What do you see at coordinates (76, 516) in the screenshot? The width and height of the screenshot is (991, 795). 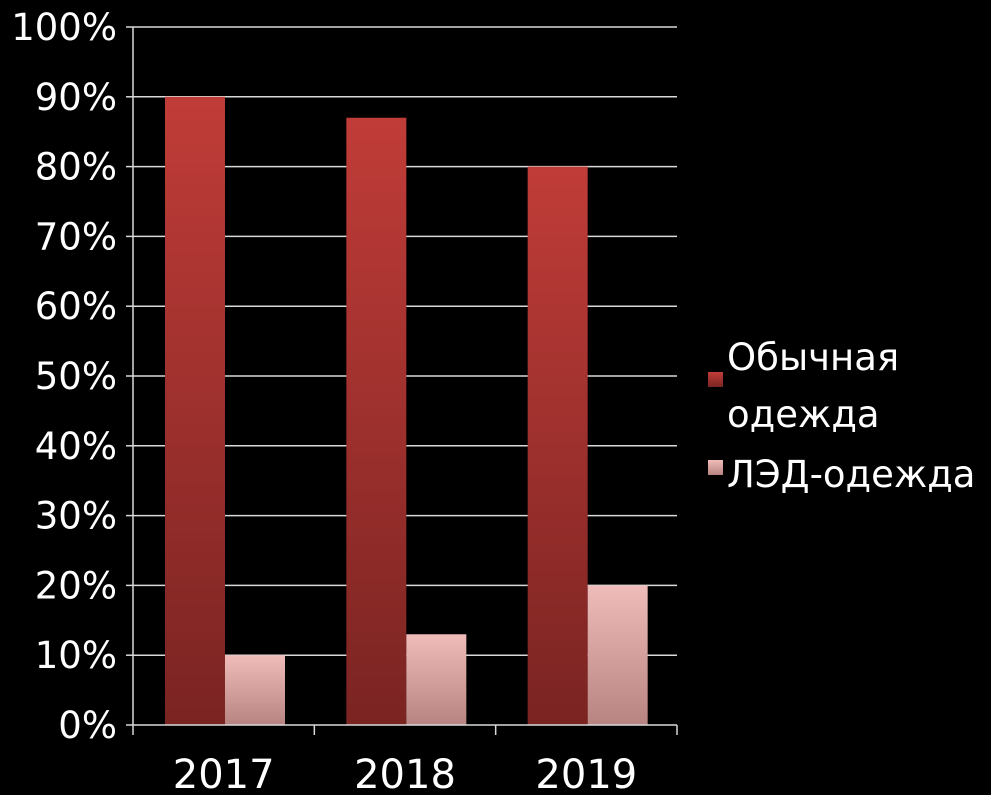 I see `y-tick-label: 30%` at bounding box center [76, 516].